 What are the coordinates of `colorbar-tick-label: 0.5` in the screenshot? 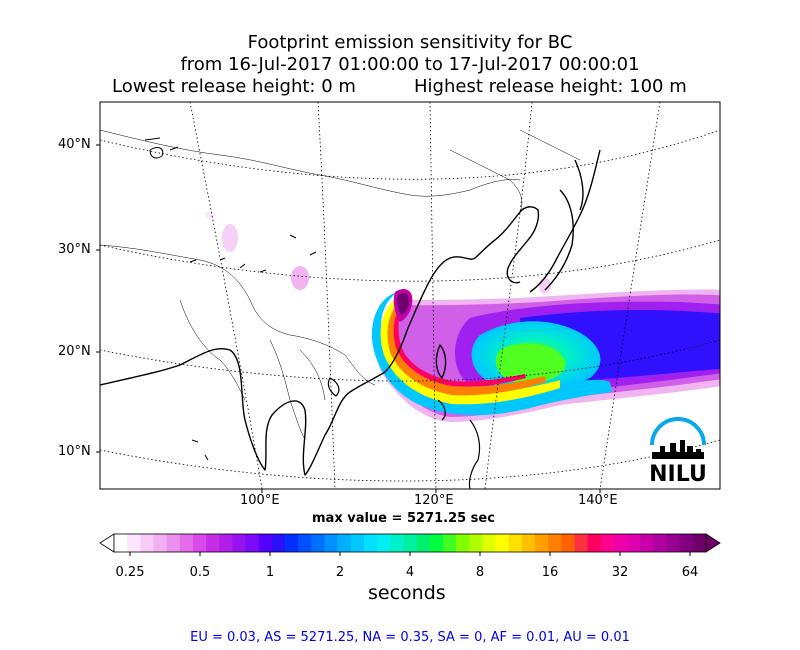 It's located at (200, 572).